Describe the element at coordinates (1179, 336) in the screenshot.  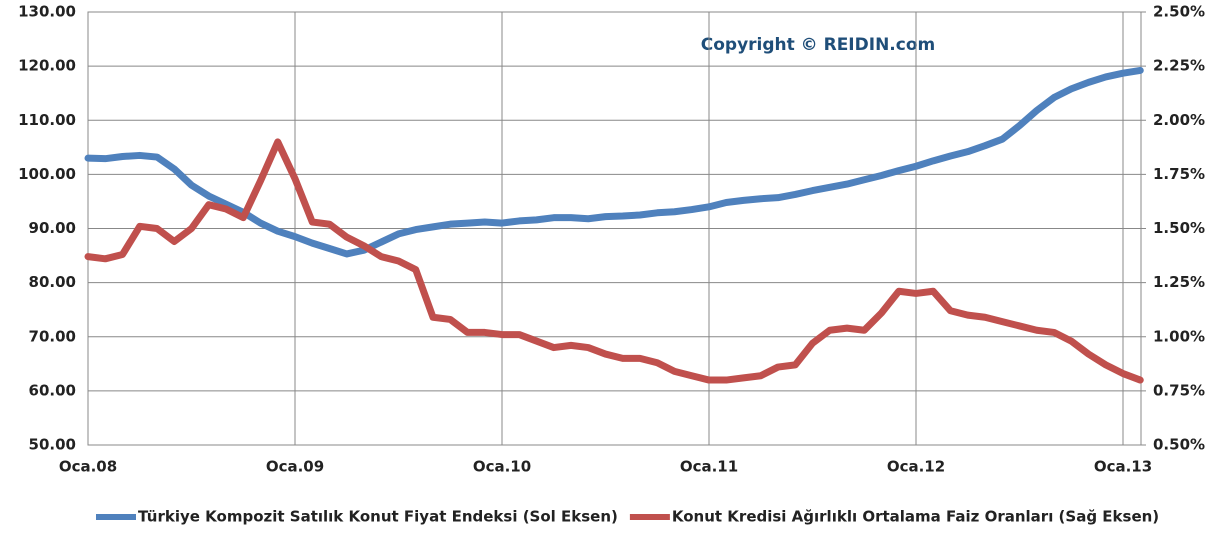
I see `y2-tick-label: 1.00%` at that location.